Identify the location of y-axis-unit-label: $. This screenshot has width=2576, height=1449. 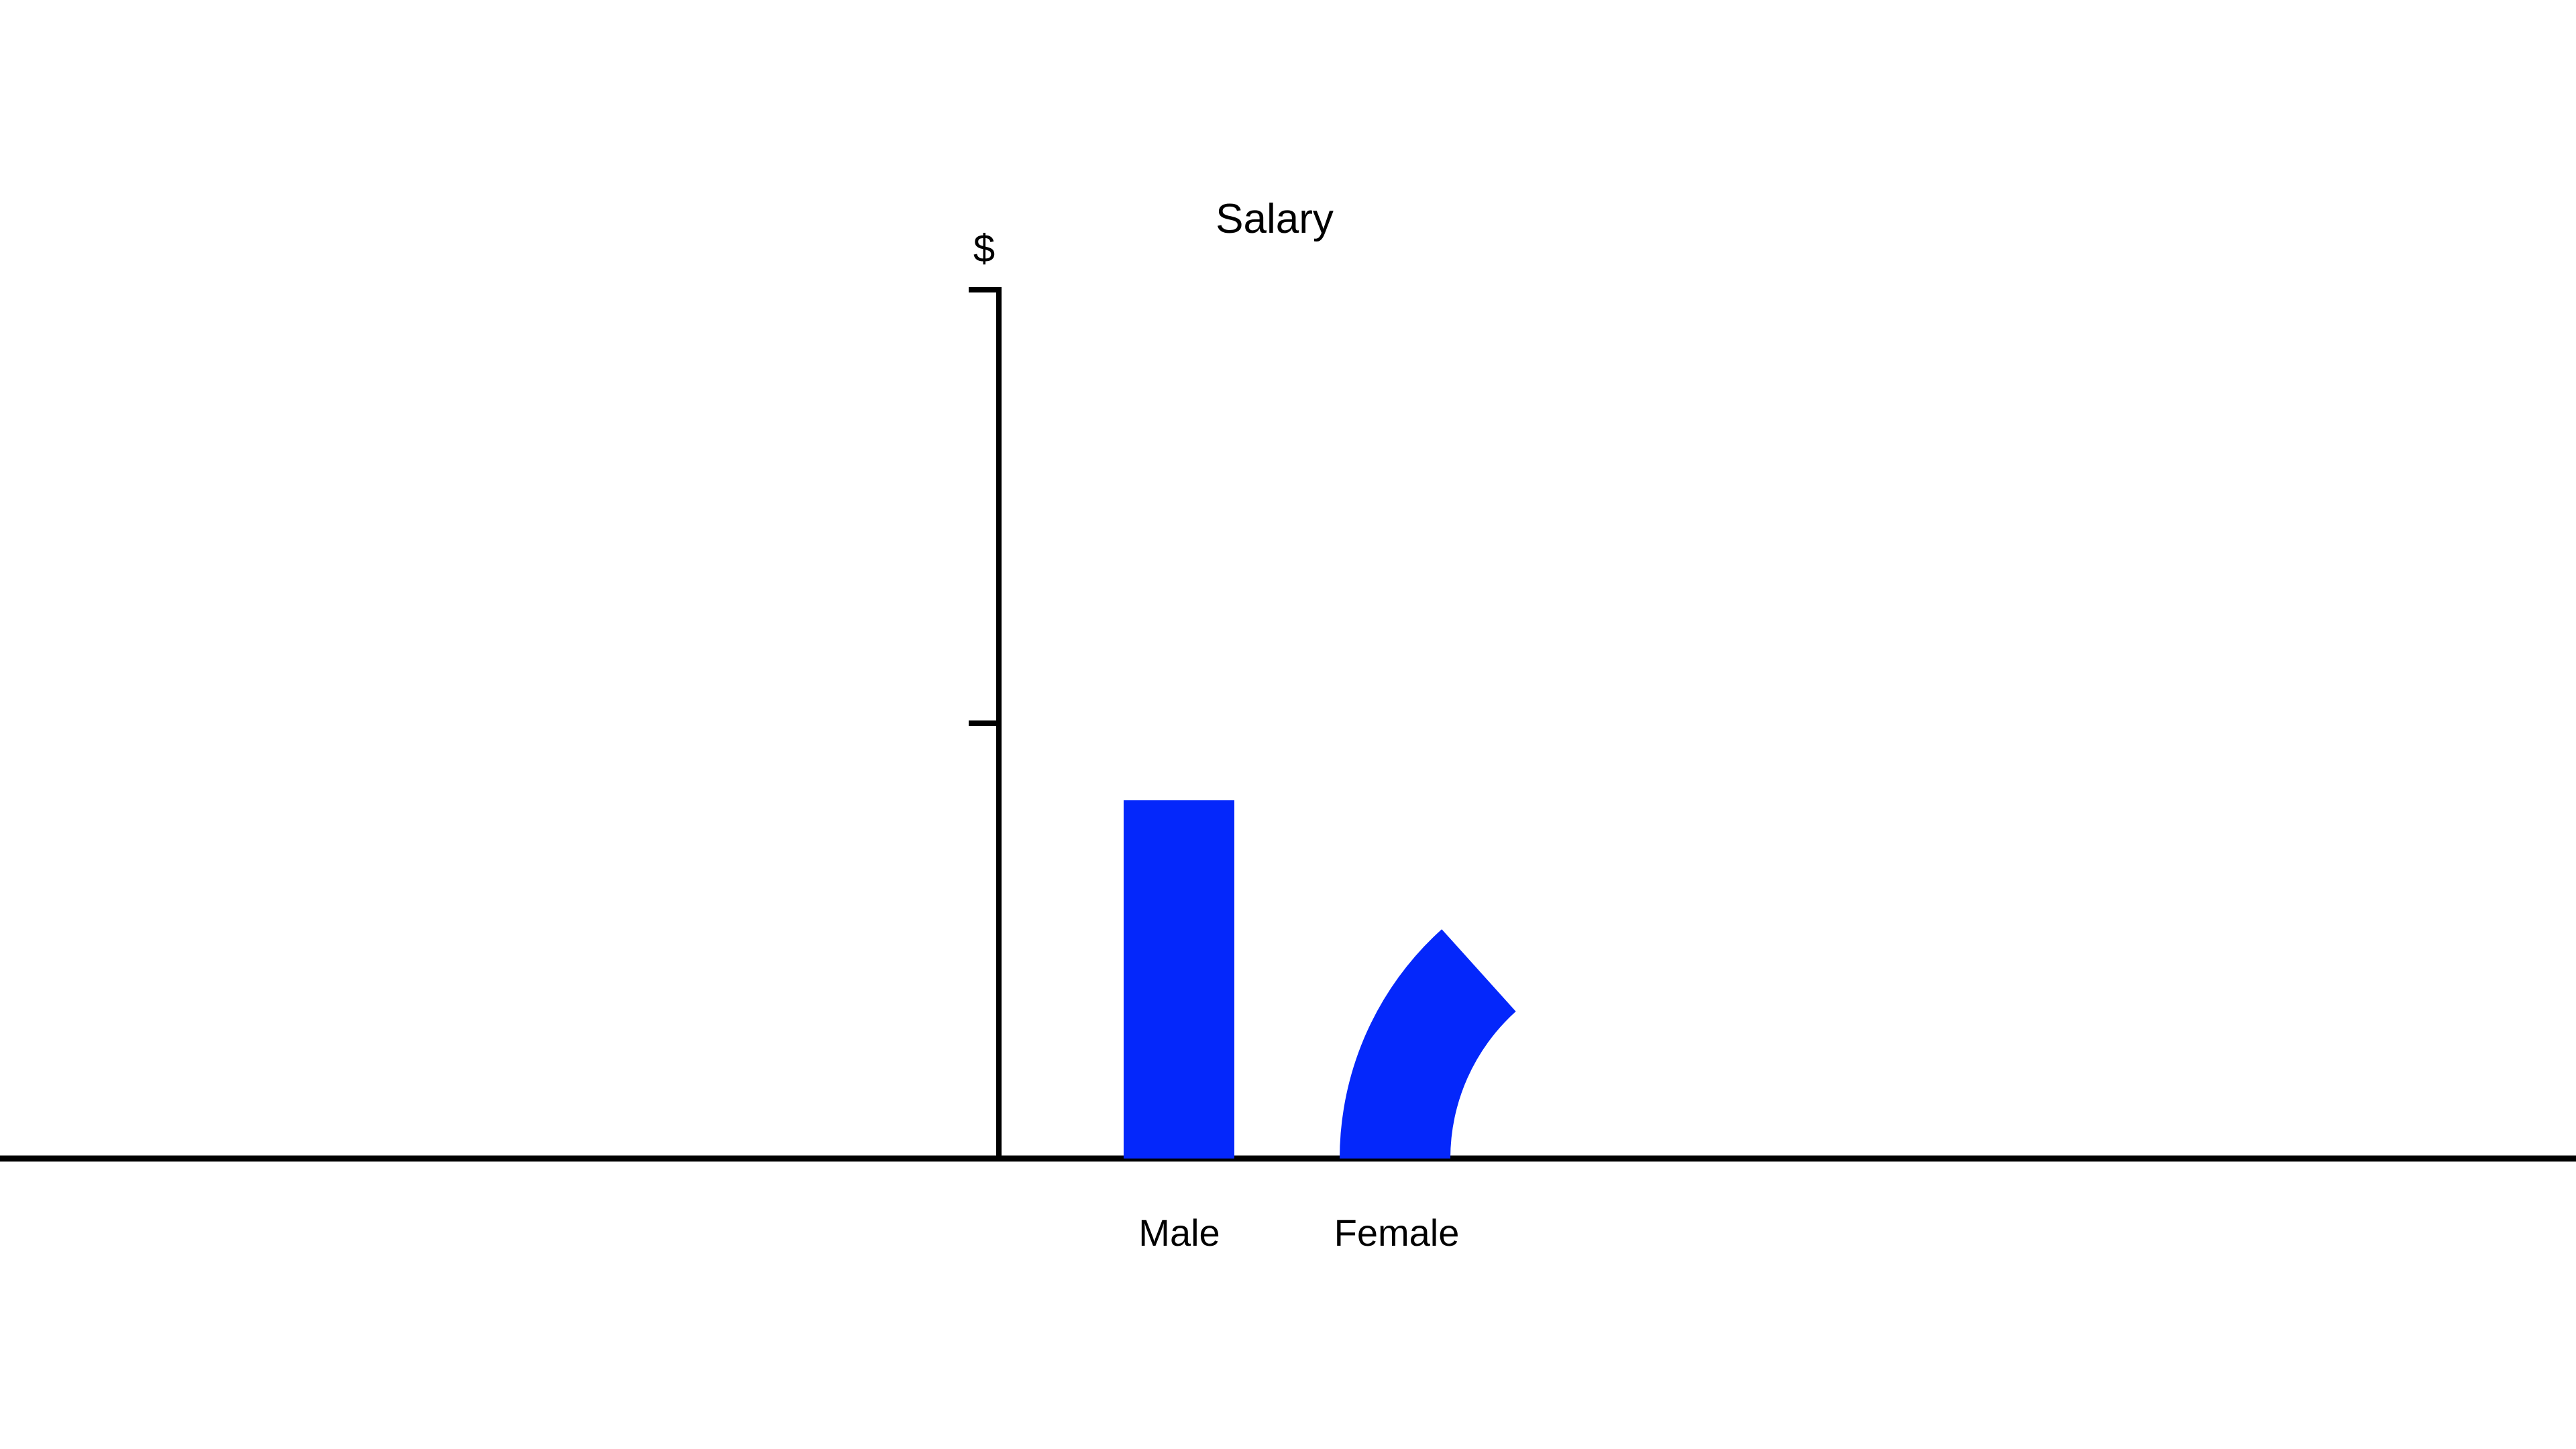
(984, 248).